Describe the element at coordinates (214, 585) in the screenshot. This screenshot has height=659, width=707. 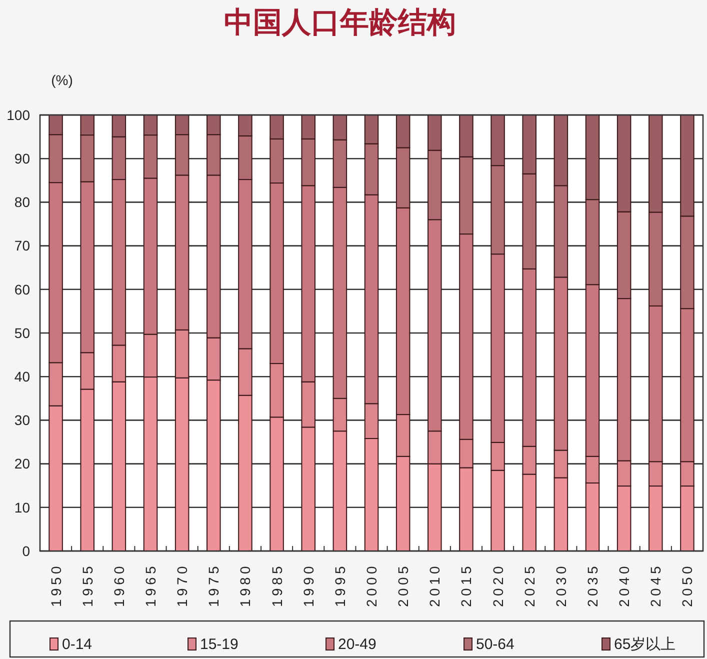
I see `x-tick-label: 1975` at that location.